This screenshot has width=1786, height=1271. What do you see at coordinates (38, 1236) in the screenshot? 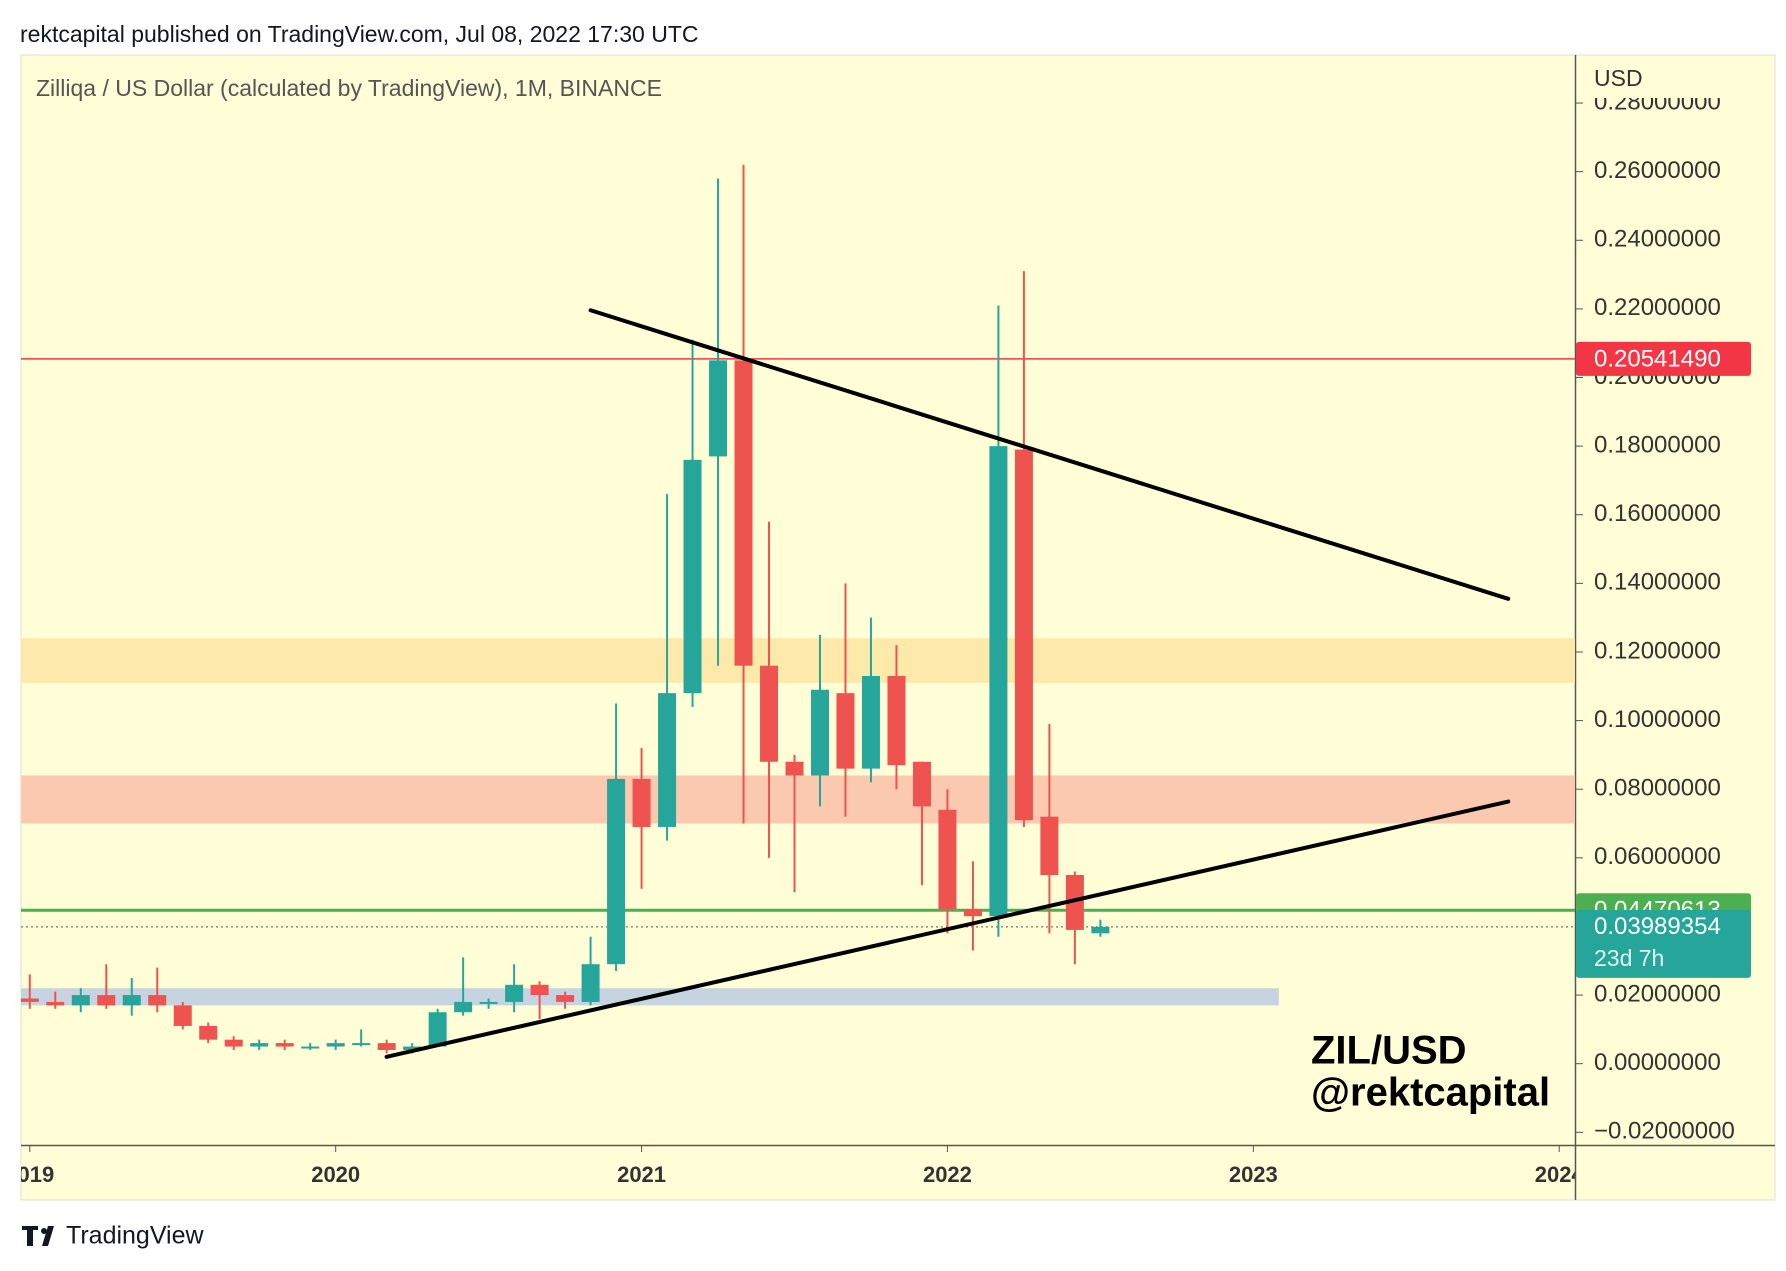
I see `tradingview-logo` at bounding box center [38, 1236].